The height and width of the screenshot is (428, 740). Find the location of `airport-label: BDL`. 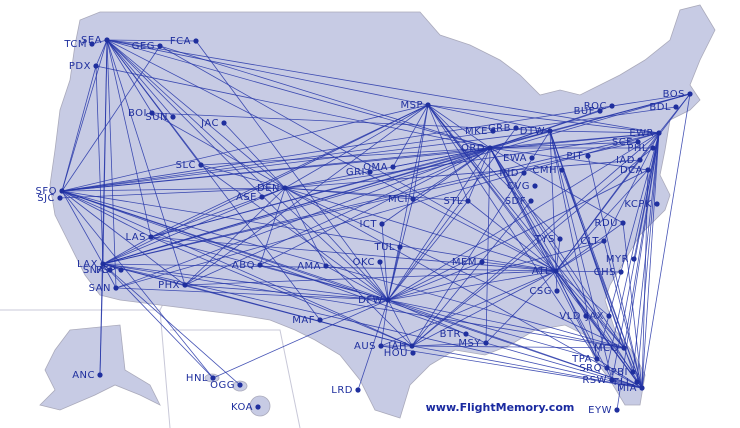

airport-label: BDL is located at coordinates (660, 107).